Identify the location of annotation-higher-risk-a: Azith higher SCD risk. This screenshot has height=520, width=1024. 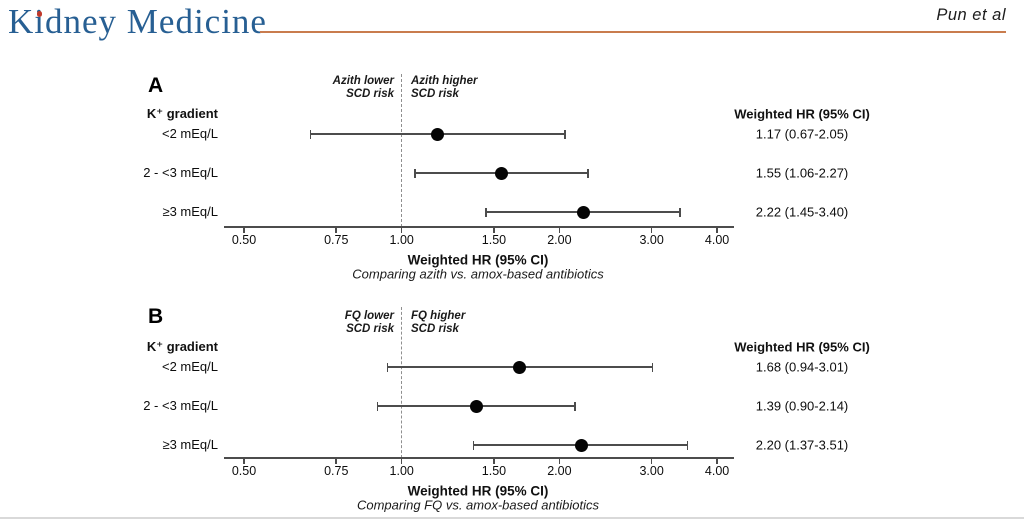
(444, 87).